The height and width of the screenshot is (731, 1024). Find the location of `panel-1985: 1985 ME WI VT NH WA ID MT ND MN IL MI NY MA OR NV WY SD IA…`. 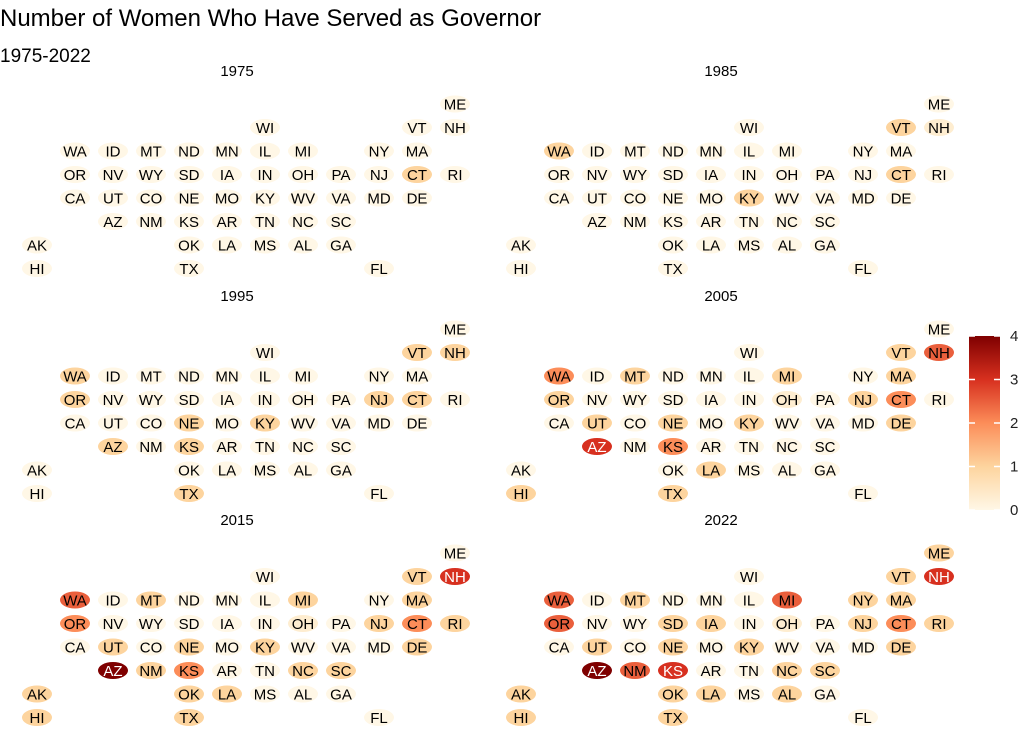

panel-1985: 1985 ME WI VT NH WA ID MT ND MN IL MI NY MA OR NV WY SD IA… is located at coordinates (730, 170).